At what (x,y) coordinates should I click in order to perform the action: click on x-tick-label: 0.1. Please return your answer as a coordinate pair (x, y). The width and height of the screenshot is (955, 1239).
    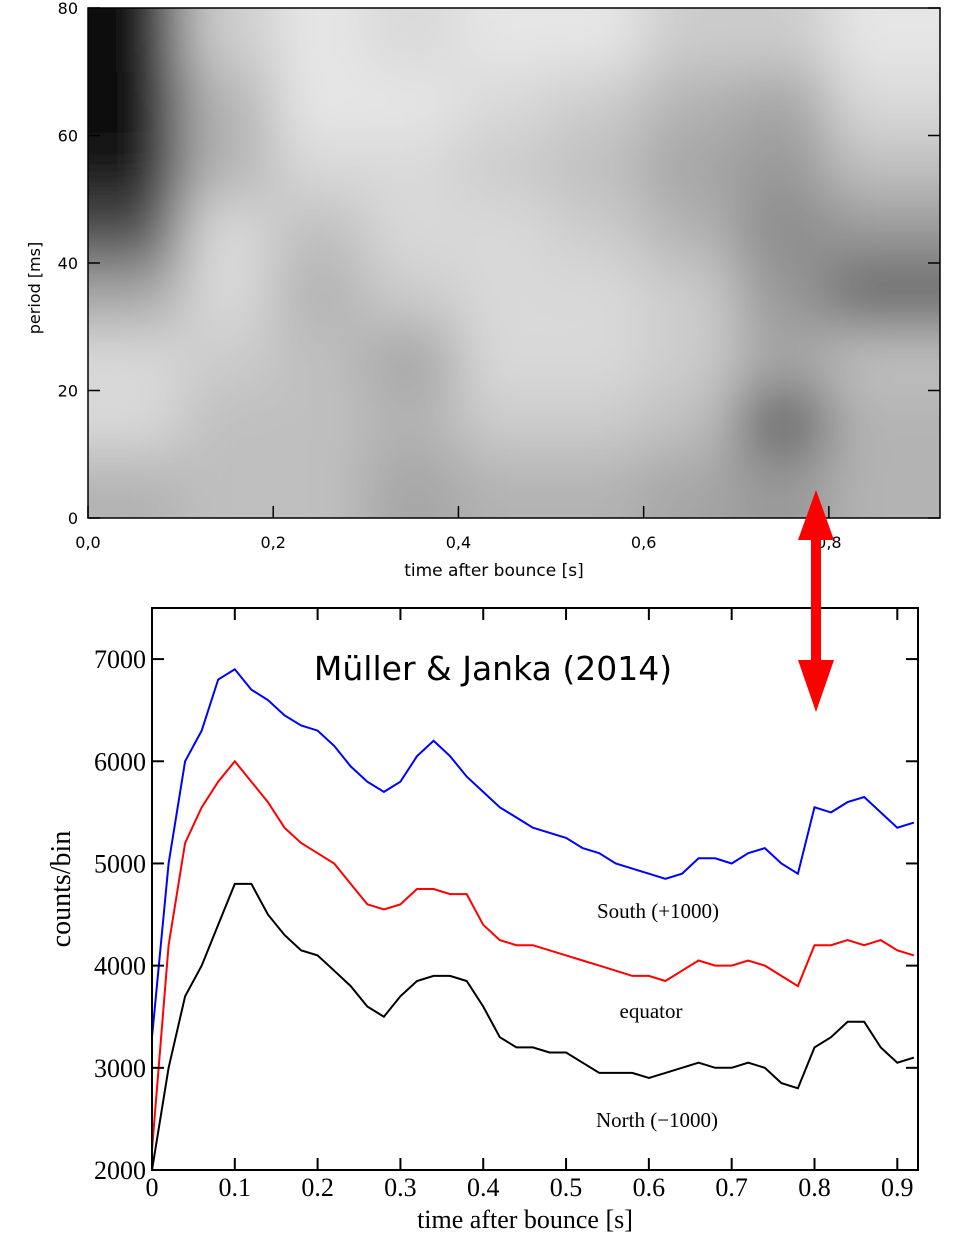
    Looking at the image, I should click on (235, 1187).